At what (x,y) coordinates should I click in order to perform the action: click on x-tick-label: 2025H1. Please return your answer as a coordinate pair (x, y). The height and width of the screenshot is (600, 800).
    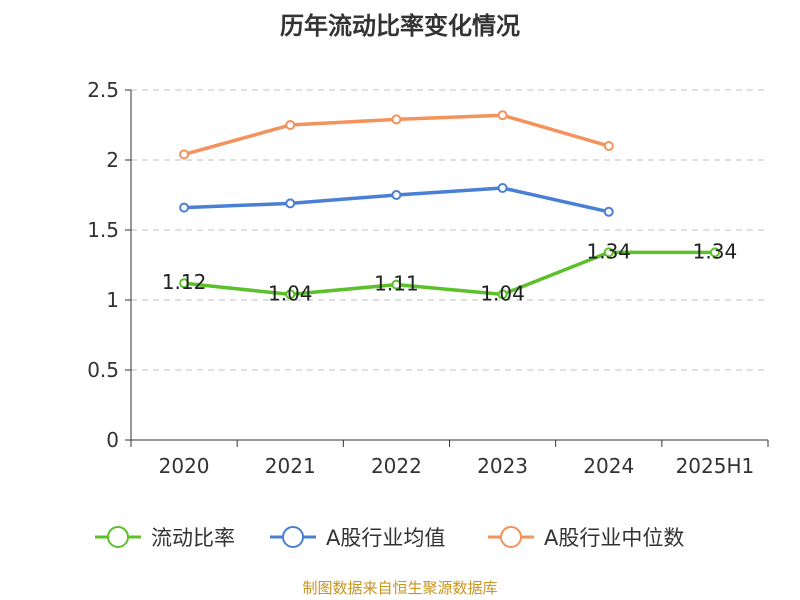
    Looking at the image, I should click on (715, 466).